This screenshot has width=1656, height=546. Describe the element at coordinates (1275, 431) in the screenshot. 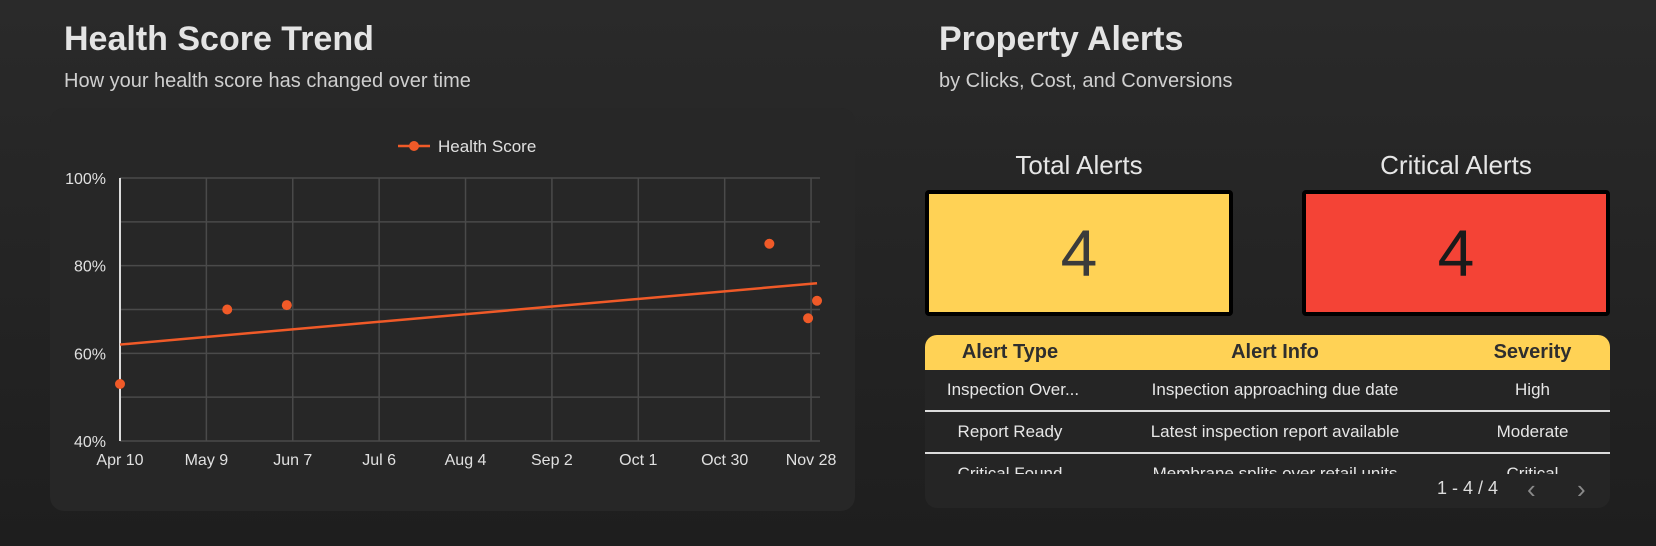

I see `cell-alert-info: Latest inspection report available` at that location.